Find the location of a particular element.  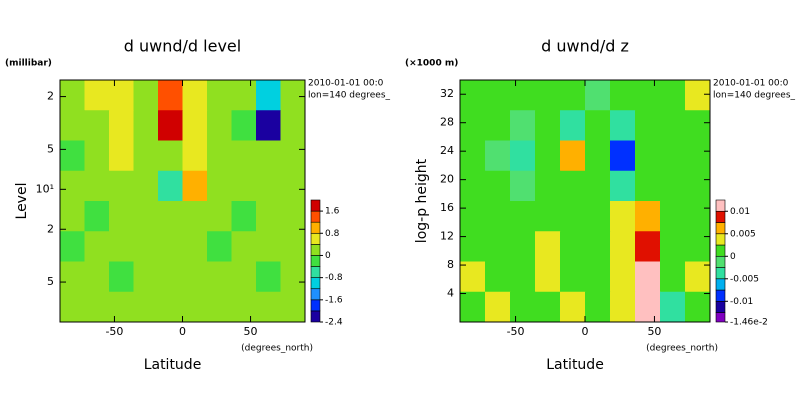

y-tick-label: 12 is located at coordinates (447, 236).